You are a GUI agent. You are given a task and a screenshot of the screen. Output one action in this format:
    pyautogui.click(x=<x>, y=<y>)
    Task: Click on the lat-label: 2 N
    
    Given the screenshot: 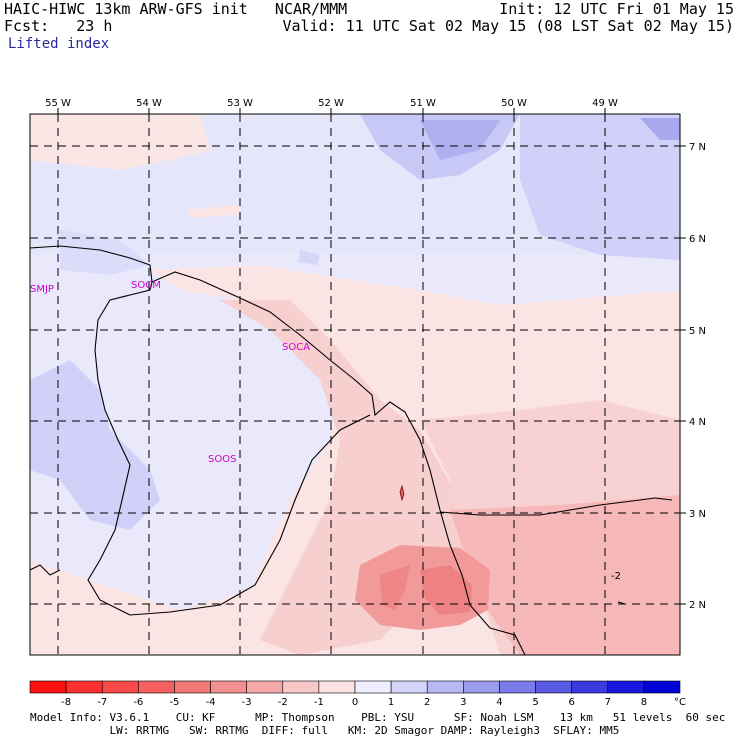 What is the action you would take?
    pyautogui.click(x=697, y=605)
    